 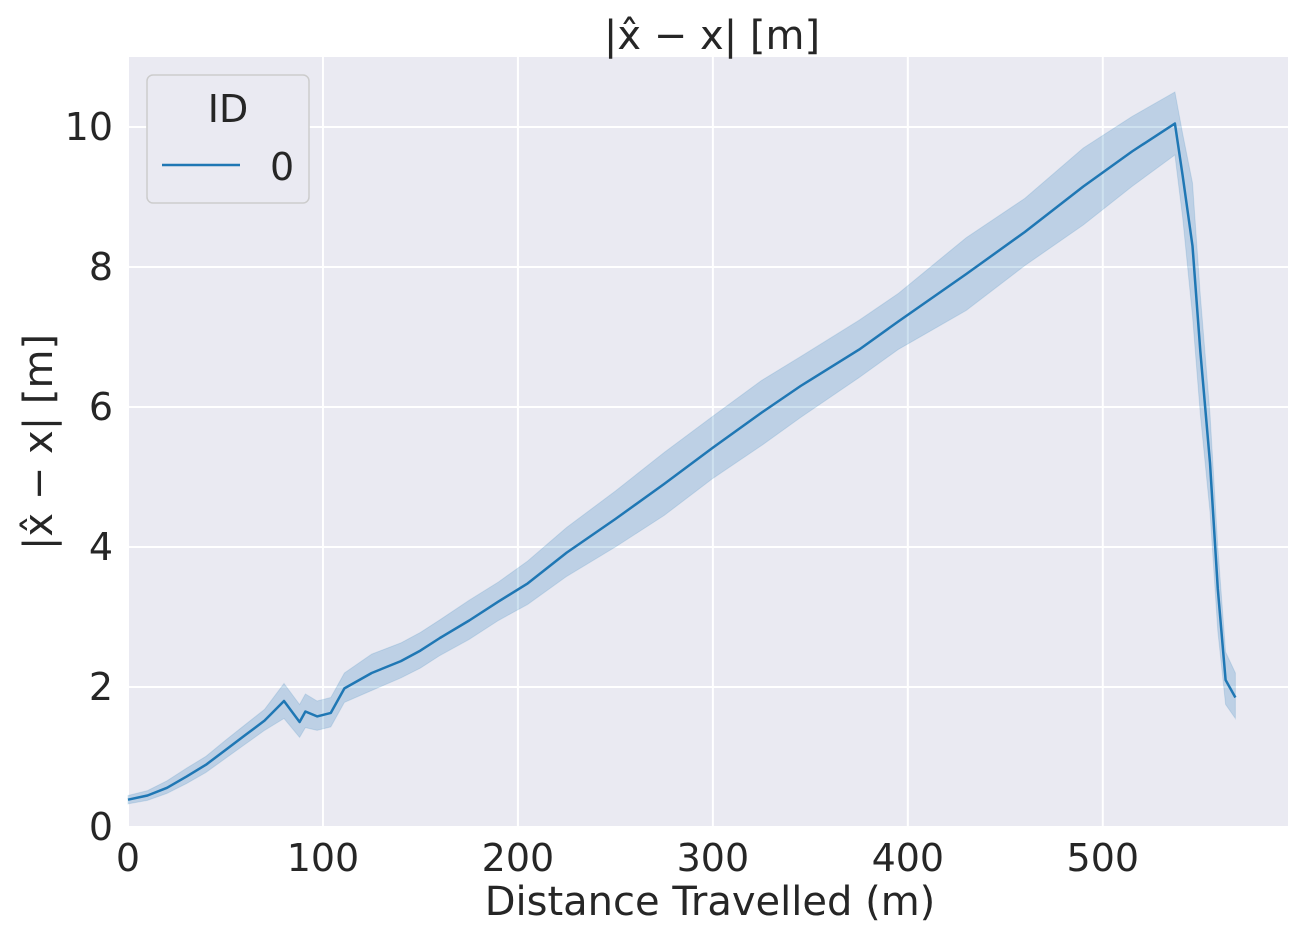 I want to click on legend-box, so click(x=228, y=139).